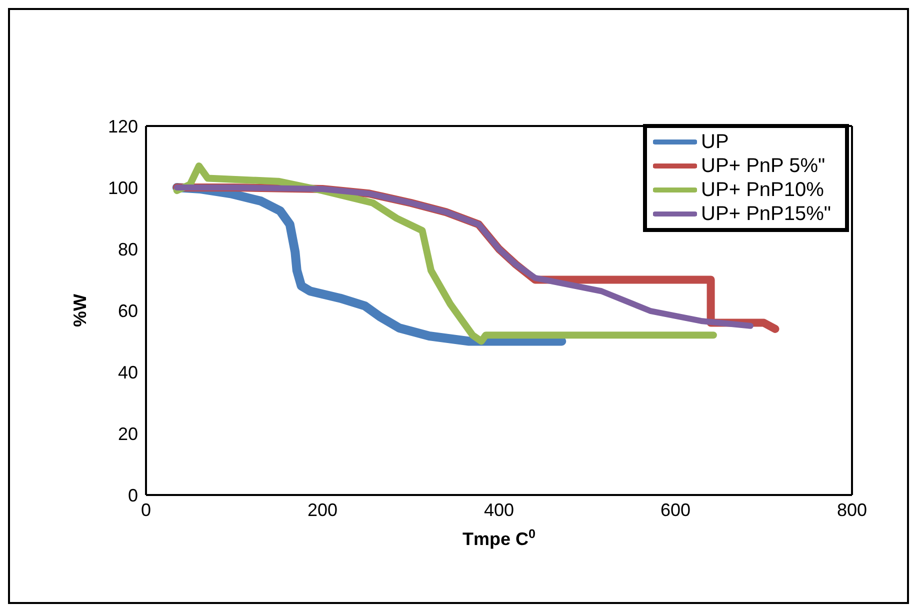  Describe the element at coordinates (675, 510) in the screenshot. I see `x-tick-label: 600` at that location.